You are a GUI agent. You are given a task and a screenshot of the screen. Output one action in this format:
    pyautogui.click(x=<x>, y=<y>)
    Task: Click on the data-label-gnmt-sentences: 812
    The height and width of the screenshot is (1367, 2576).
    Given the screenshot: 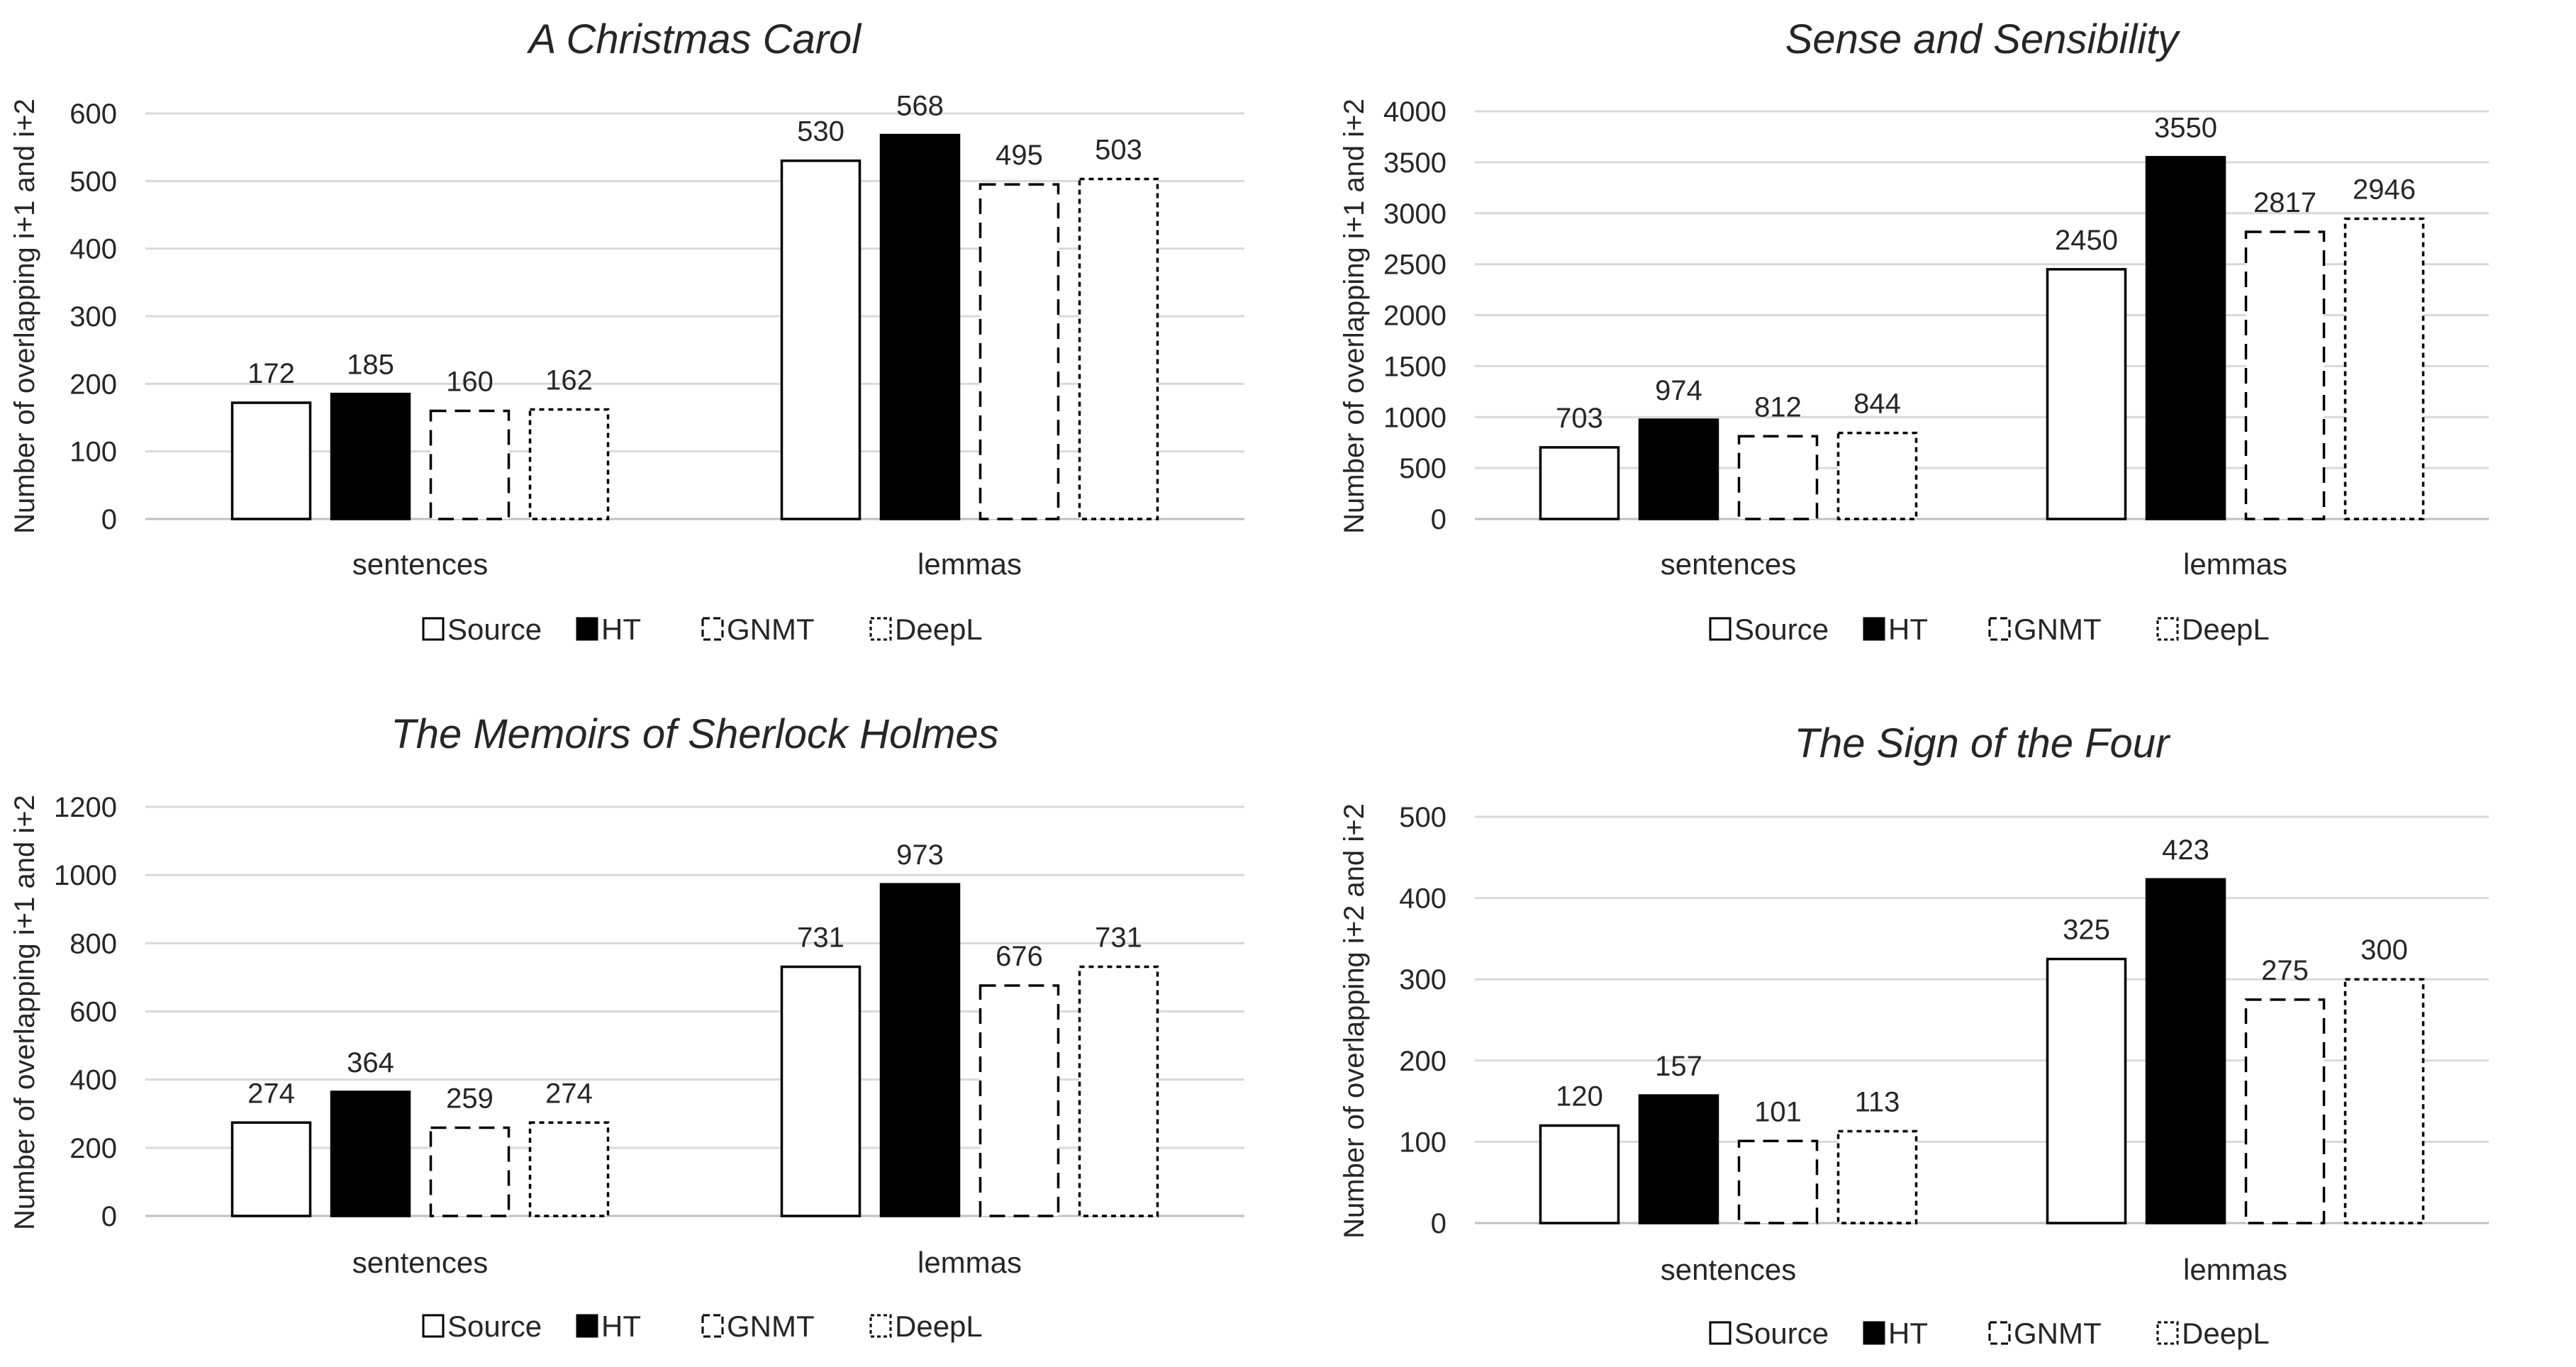 What is the action you would take?
    pyautogui.click(x=1778, y=407)
    